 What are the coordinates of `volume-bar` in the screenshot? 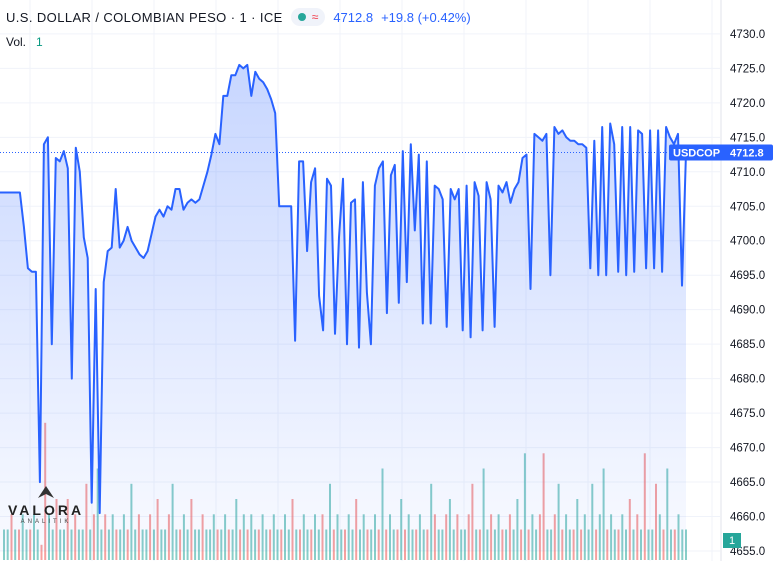 It's located at (41, 552).